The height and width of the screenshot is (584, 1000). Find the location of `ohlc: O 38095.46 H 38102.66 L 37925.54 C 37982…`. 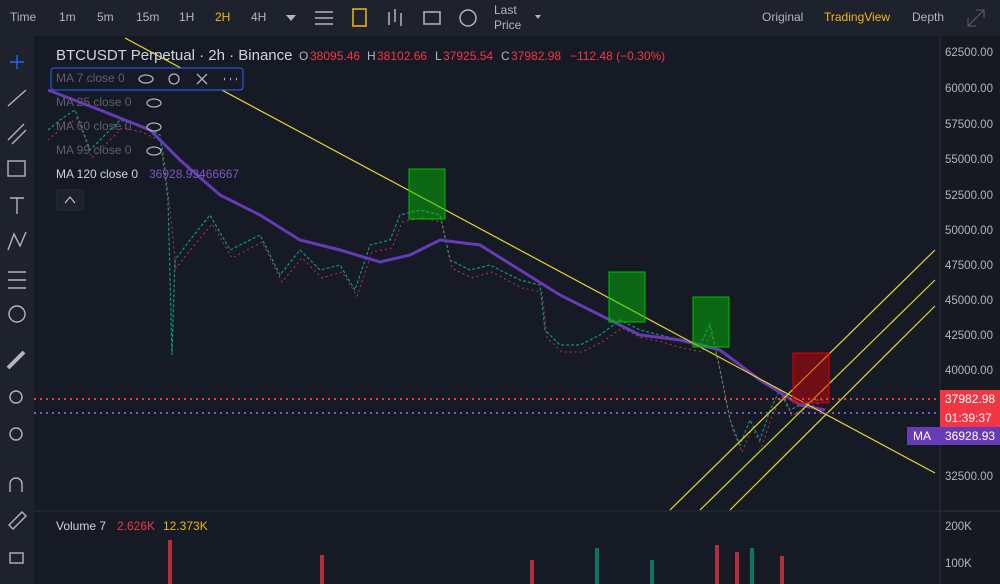

ohlc: O 38095.46 H 38102.66 L 37925.54 C 37982… is located at coordinates (482, 56).